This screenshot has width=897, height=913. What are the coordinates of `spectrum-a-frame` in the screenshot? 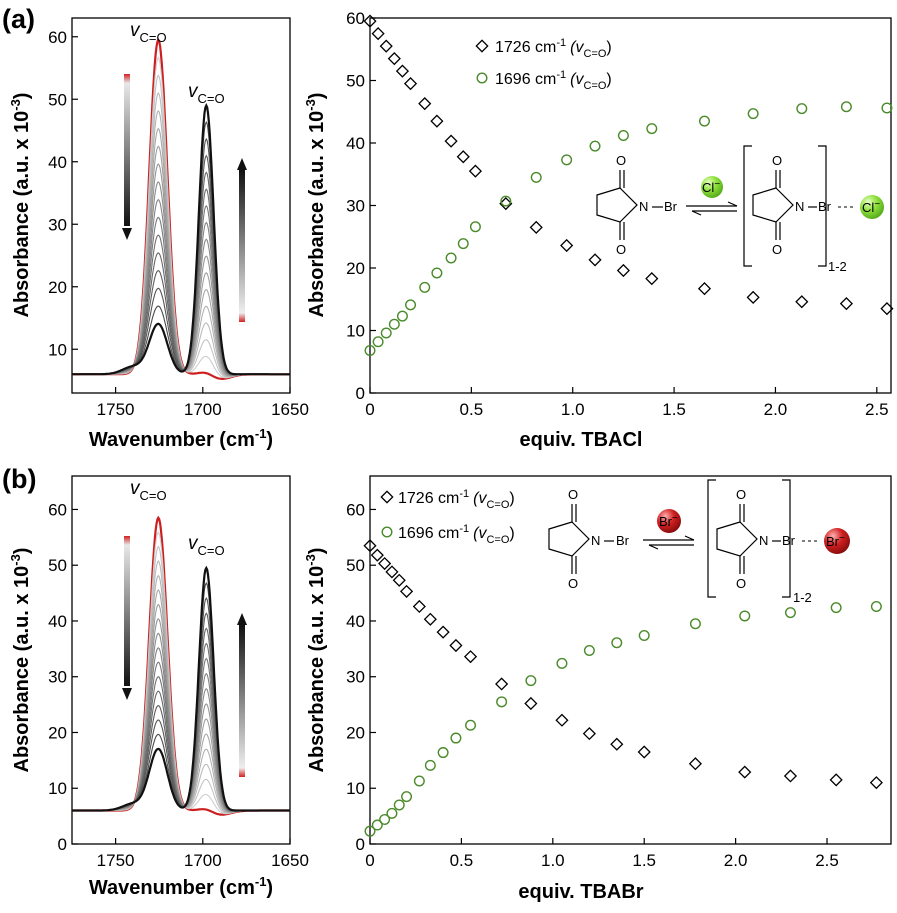 It's located at (181, 205).